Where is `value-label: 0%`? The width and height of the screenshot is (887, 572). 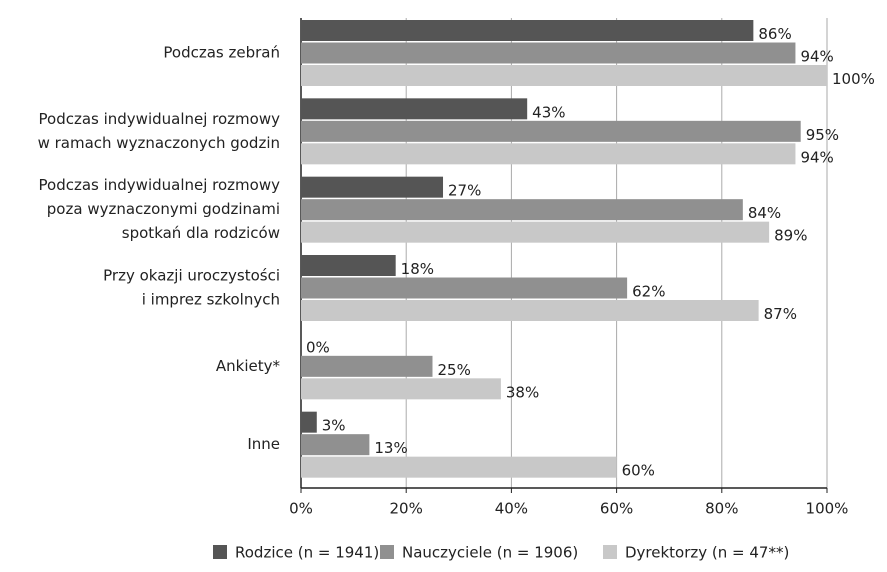 value-label: 0% is located at coordinates (318, 347).